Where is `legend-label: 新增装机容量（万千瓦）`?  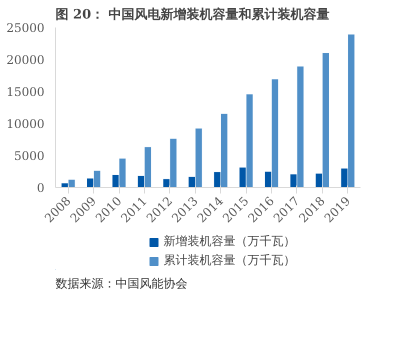 legend-label: 新增装机容量（万千瓦） is located at coordinates (230, 241).